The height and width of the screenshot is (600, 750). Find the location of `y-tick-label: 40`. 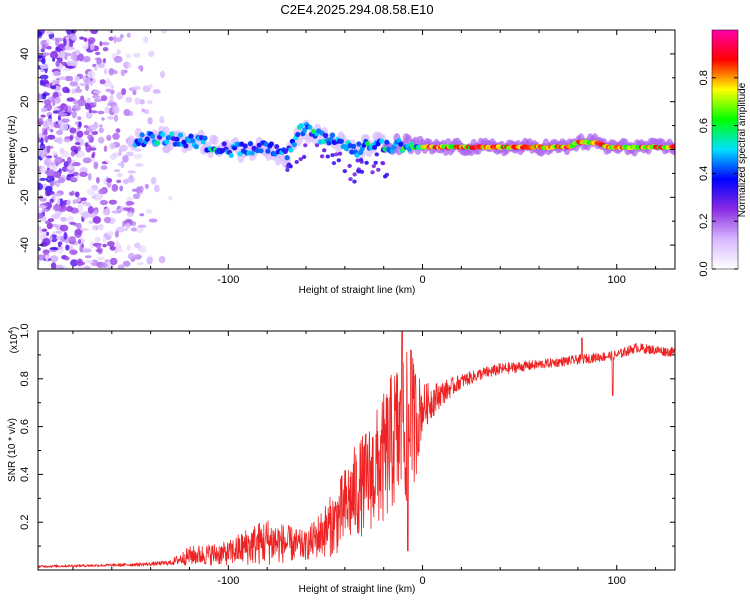

y-tick-label: 40 is located at coordinates (25, 54).